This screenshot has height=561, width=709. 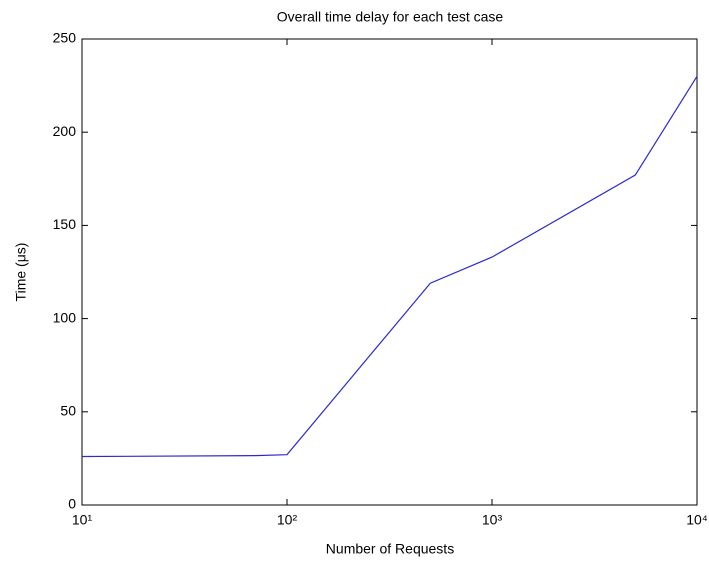 I want to click on x-tick-label: 10³, so click(x=492, y=520).